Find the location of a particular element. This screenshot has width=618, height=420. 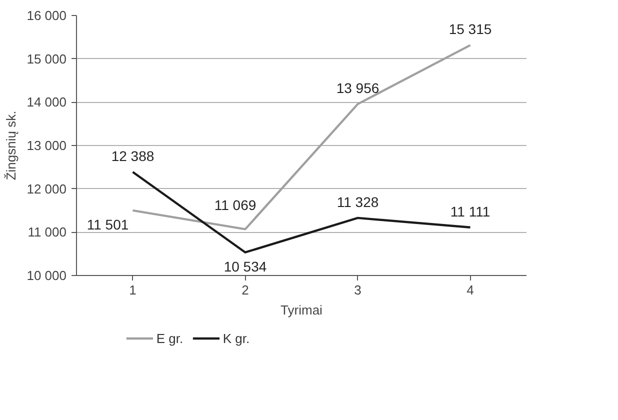

y-axis-title: Žingsnių sk. is located at coordinates (11, 145).